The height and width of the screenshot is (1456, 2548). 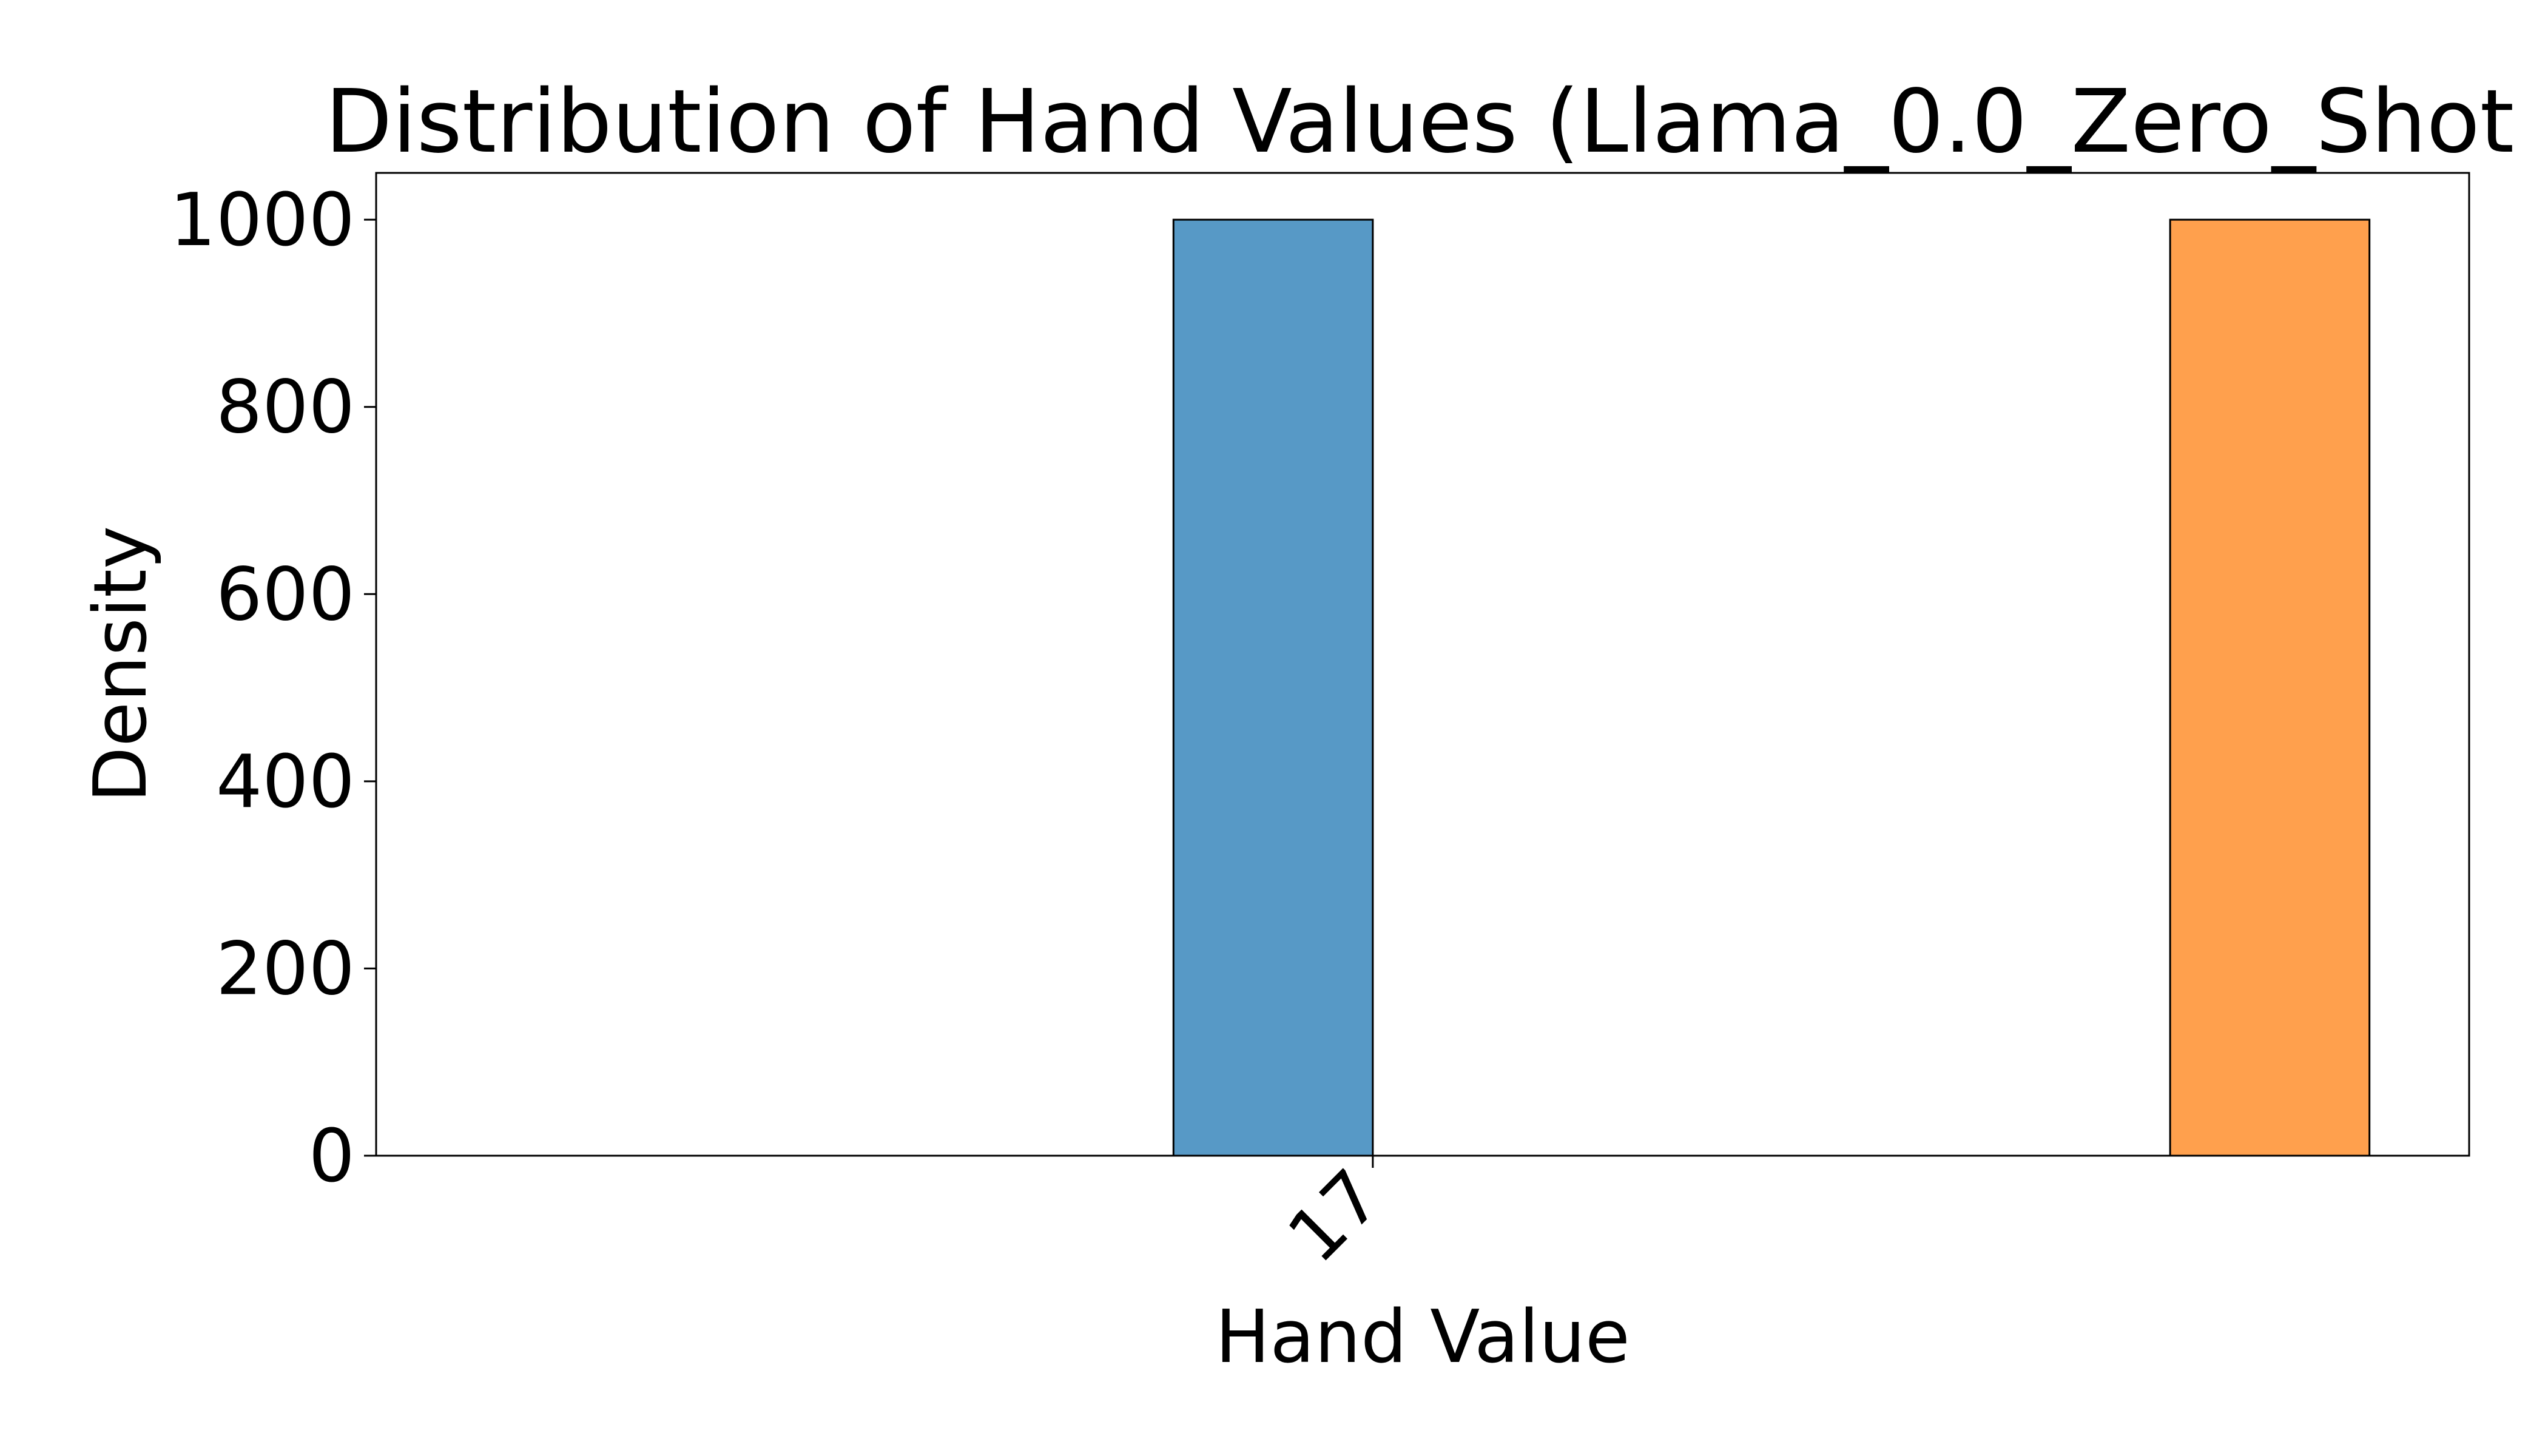 What do you see at coordinates (285, 408) in the screenshot?
I see `y-tick-label: 800` at bounding box center [285, 408].